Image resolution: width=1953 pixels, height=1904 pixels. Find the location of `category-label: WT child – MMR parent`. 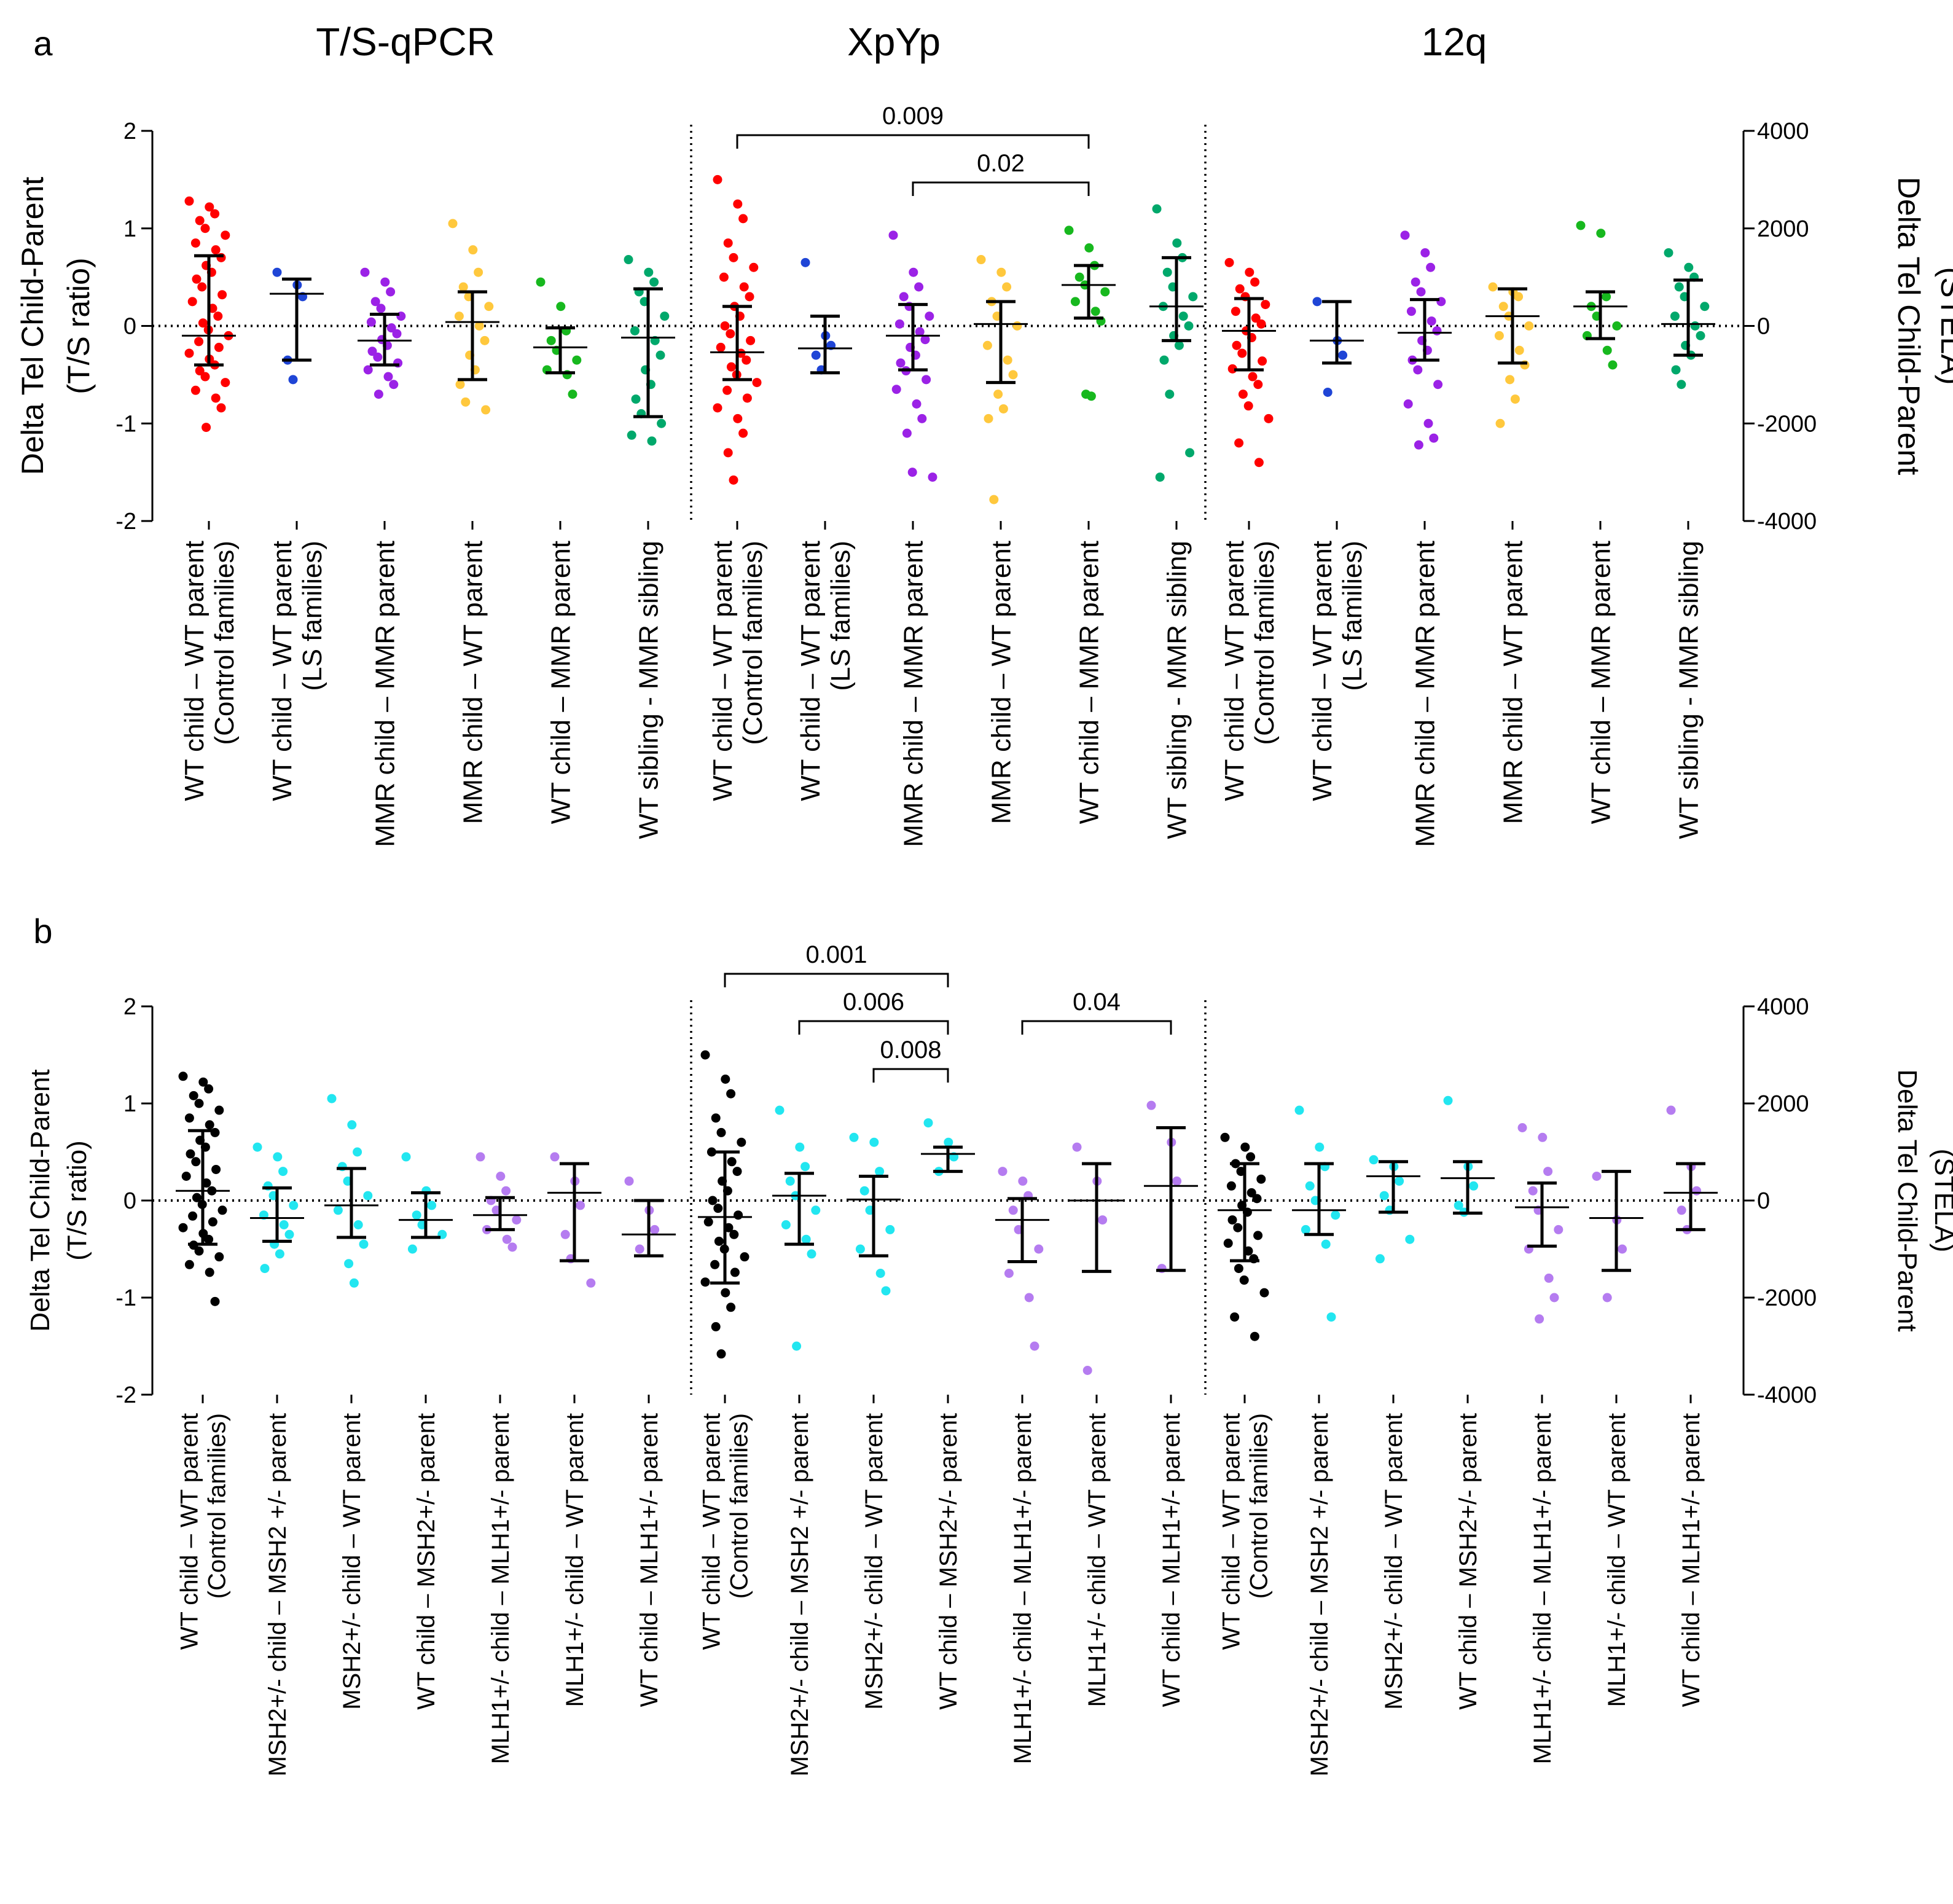

category-label: WT child – MMR parent is located at coordinates (561, 682).